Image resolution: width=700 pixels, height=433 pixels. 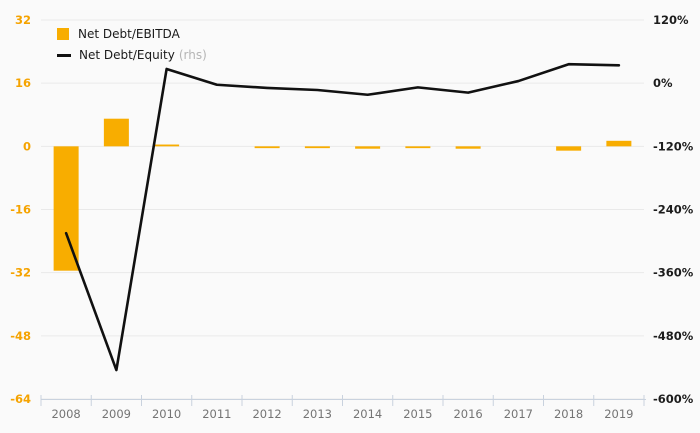 What do you see at coordinates (673, 336) in the screenshot?
I see `y-axis-right-tick-label: -480%` at bounding box center [673, 336].